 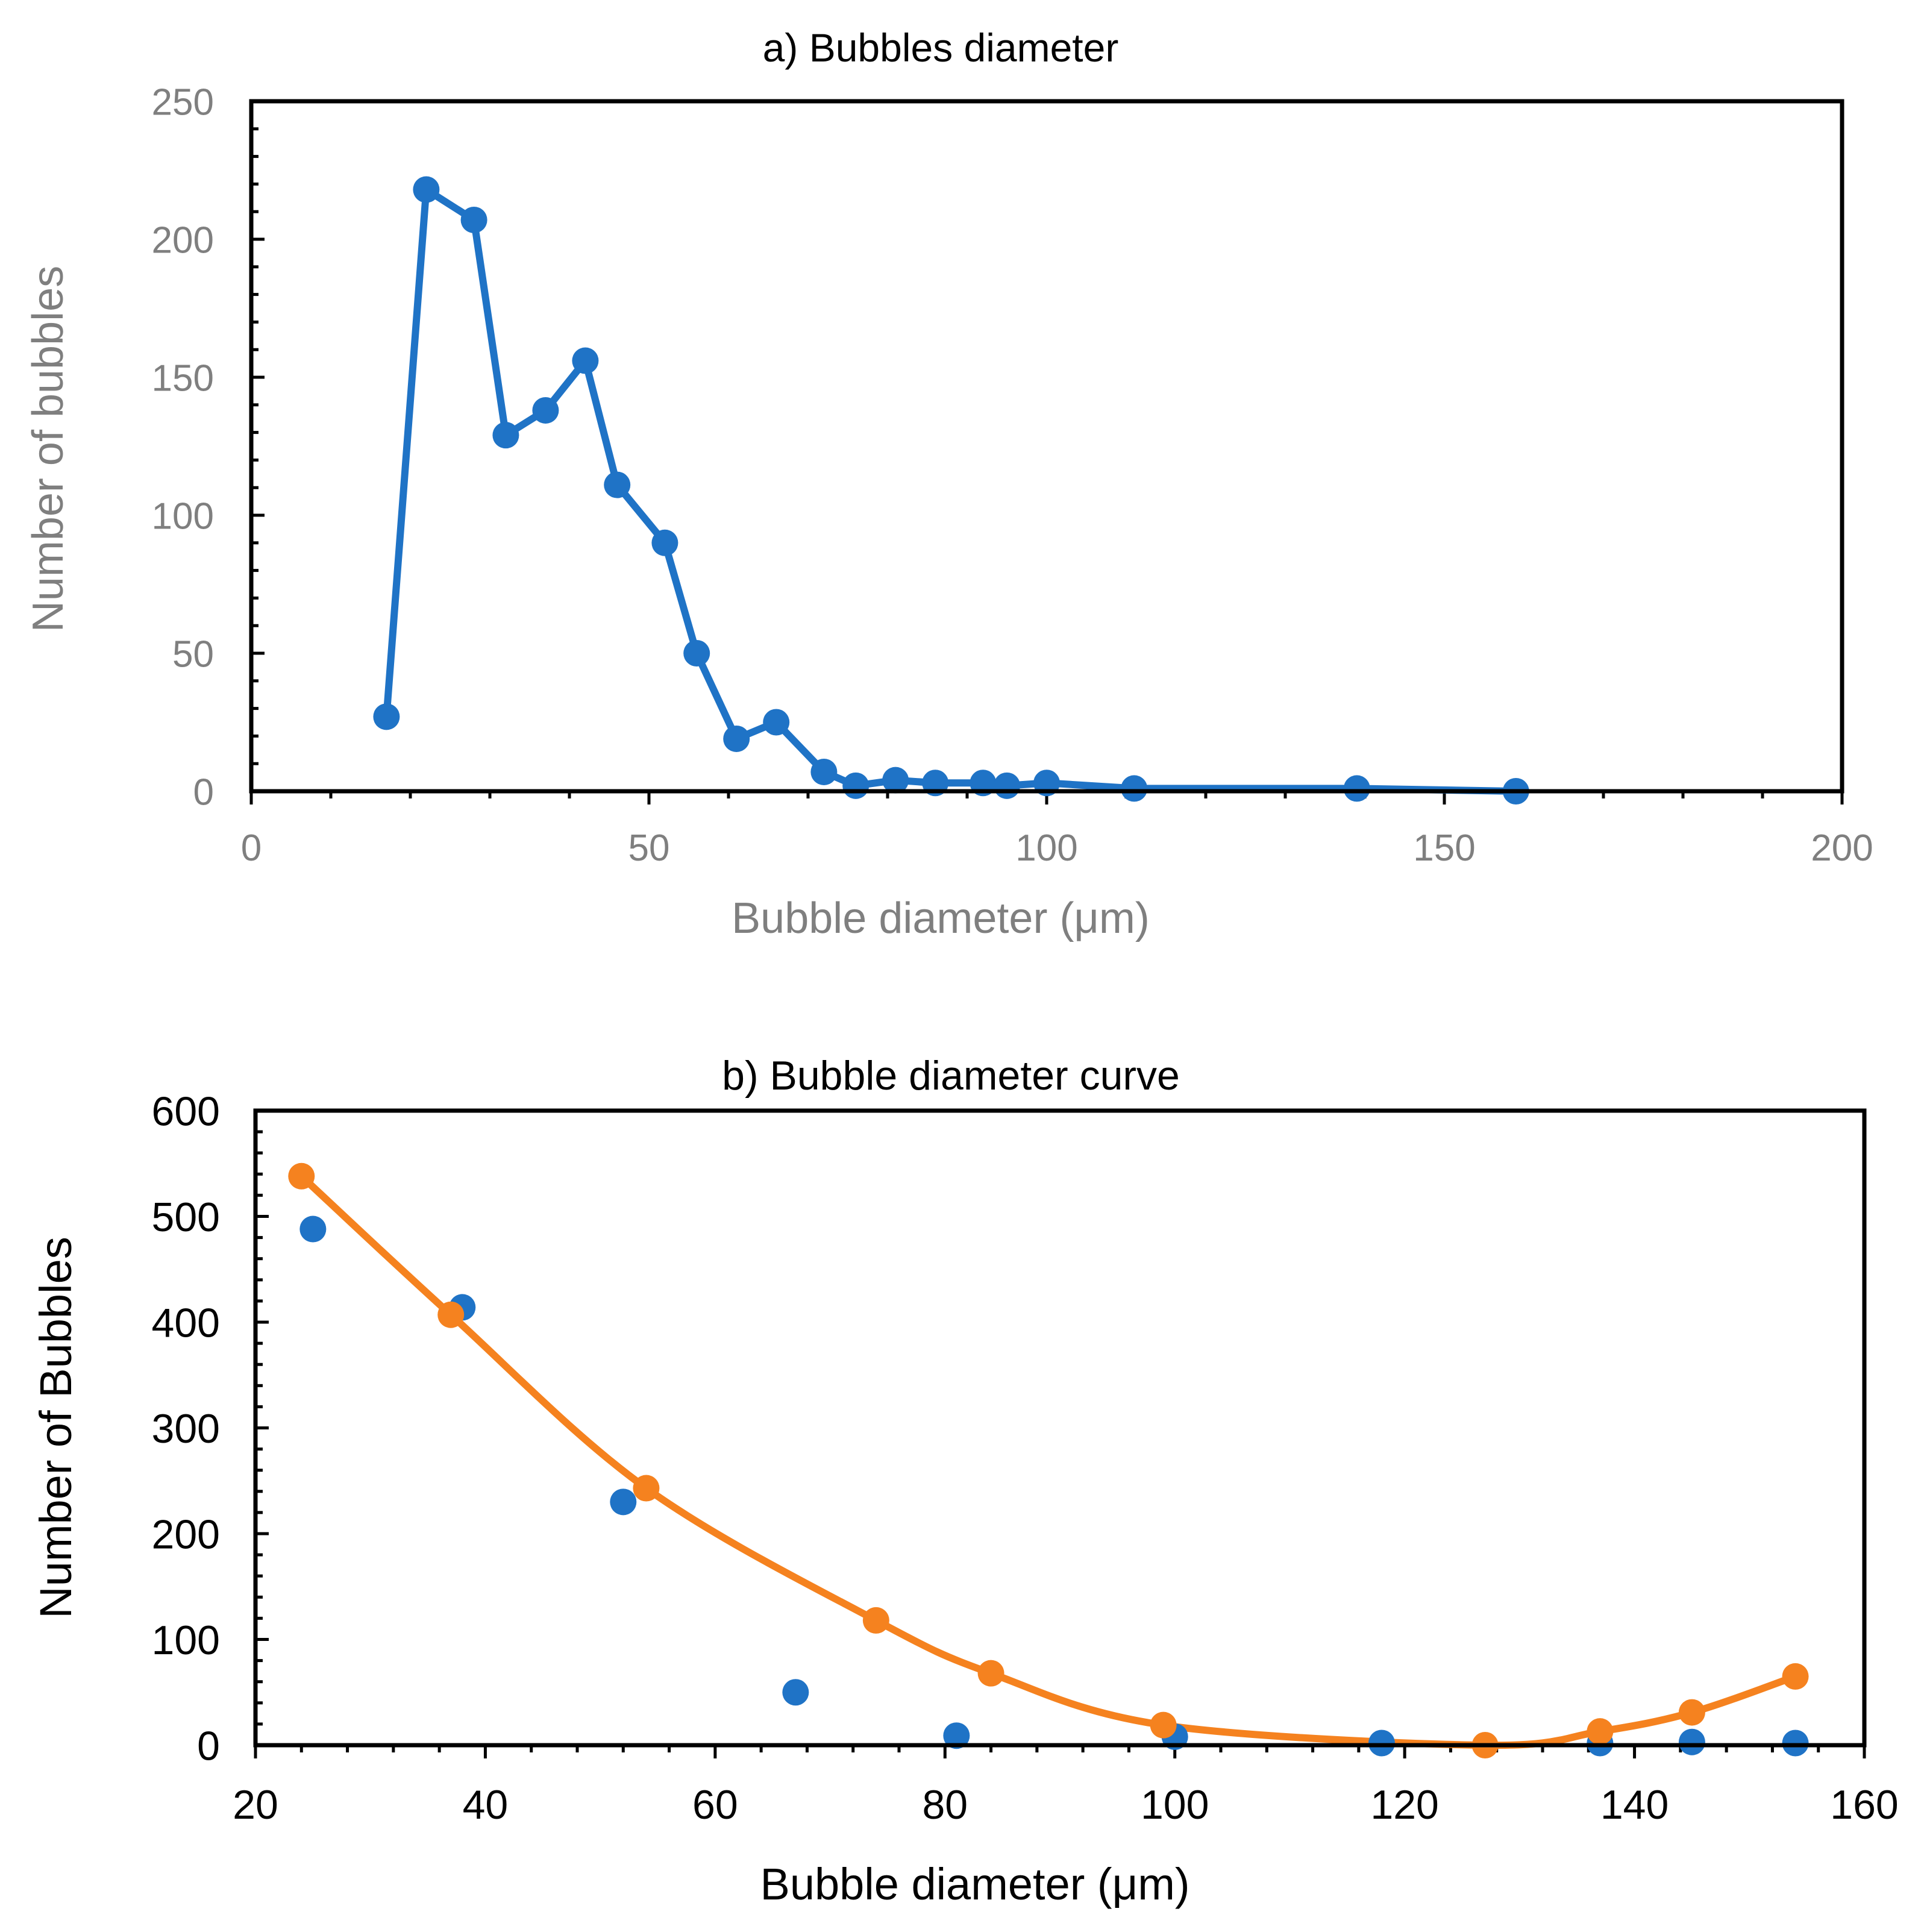 What do you see at coordinates (975, 1884) in the screenshot?
I see `chart-b-x-axis-label: Bubble diameter (μm)` at bounding box center [975, 1884].